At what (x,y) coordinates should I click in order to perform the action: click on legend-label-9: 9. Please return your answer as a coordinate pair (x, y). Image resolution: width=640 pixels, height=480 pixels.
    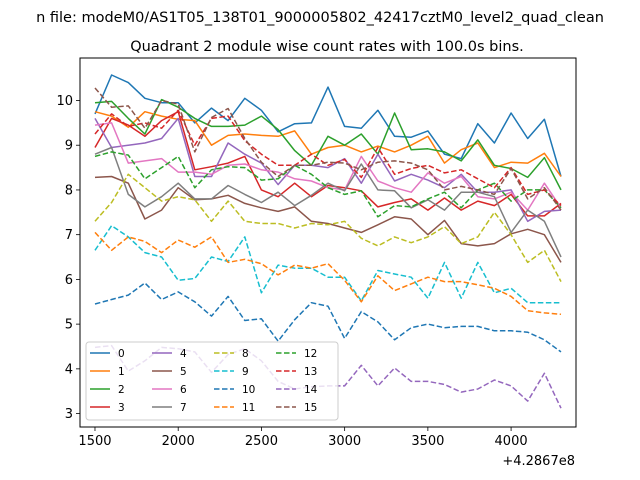
    Looking at the image, I should click on (245, 372).